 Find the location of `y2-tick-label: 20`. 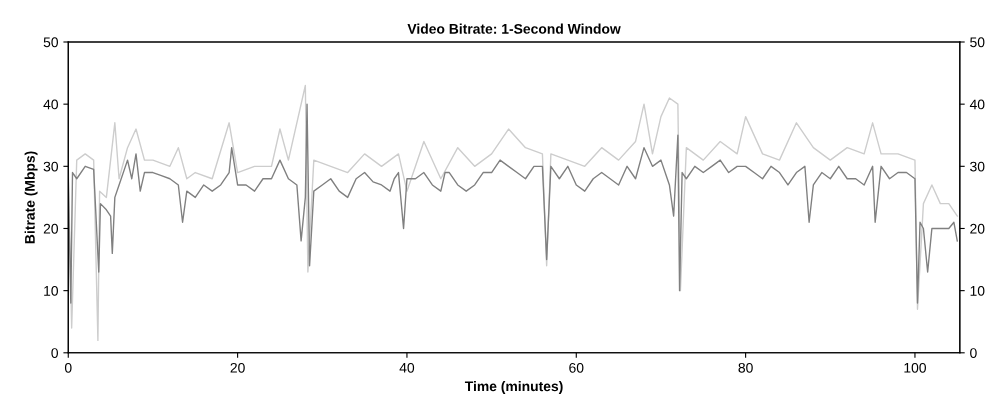

y2-tick-label: 20 is located at coordinates (977, 228).